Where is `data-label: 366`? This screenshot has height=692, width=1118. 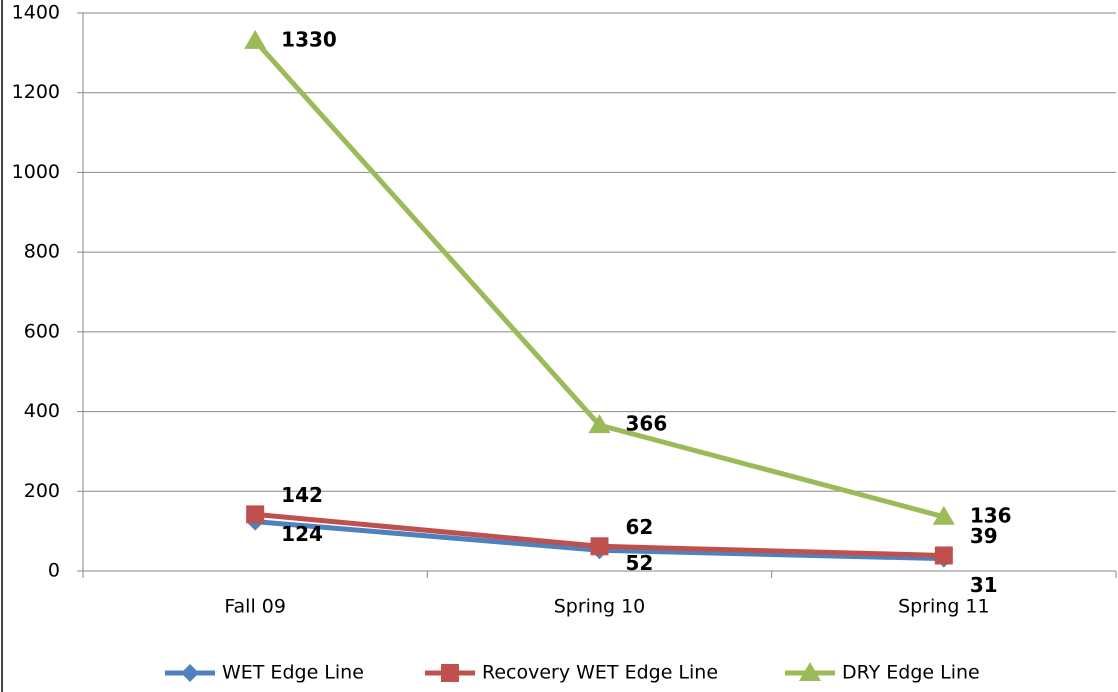
data-label: 366 is located at coordinates (647, 424).